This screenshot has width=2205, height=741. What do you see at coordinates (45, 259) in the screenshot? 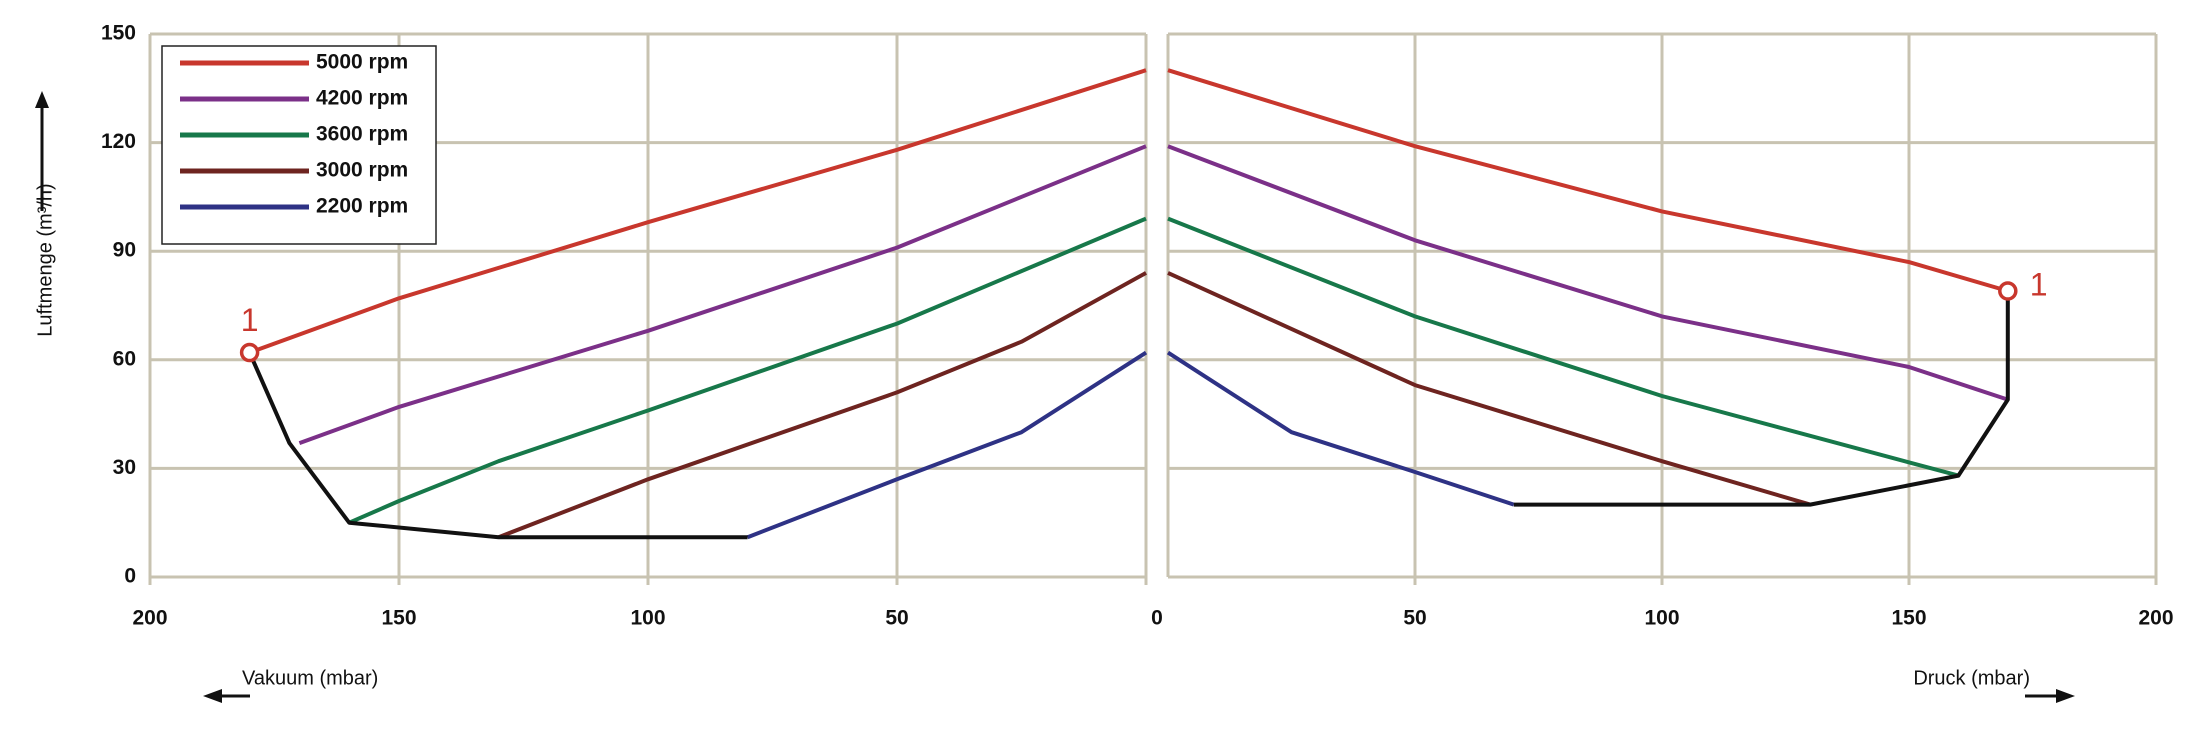
I see `y-axis-label: Luftmenge (m³/h)` at bounding box center [45, 259].